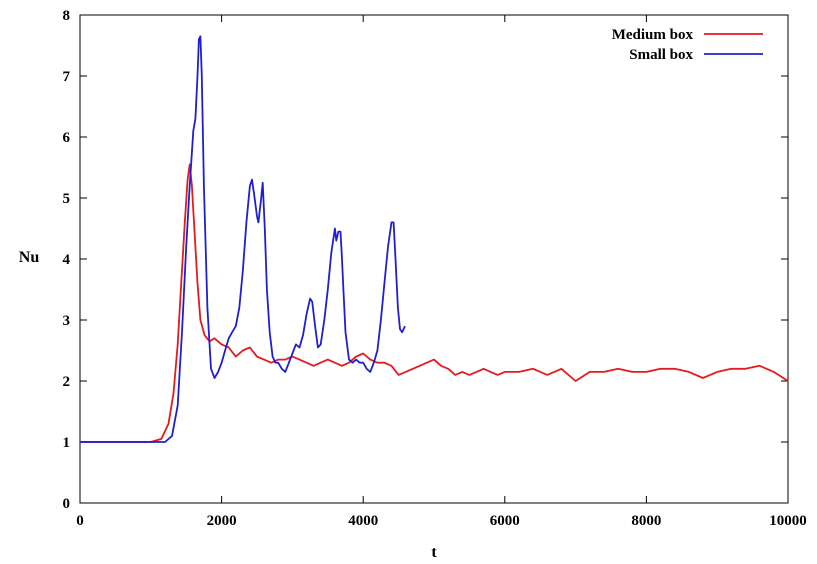 The image size is (817, 564). Describe the element at coordinates (661, 55) in the screenshot. I see `legend-label: Small box` at that location.